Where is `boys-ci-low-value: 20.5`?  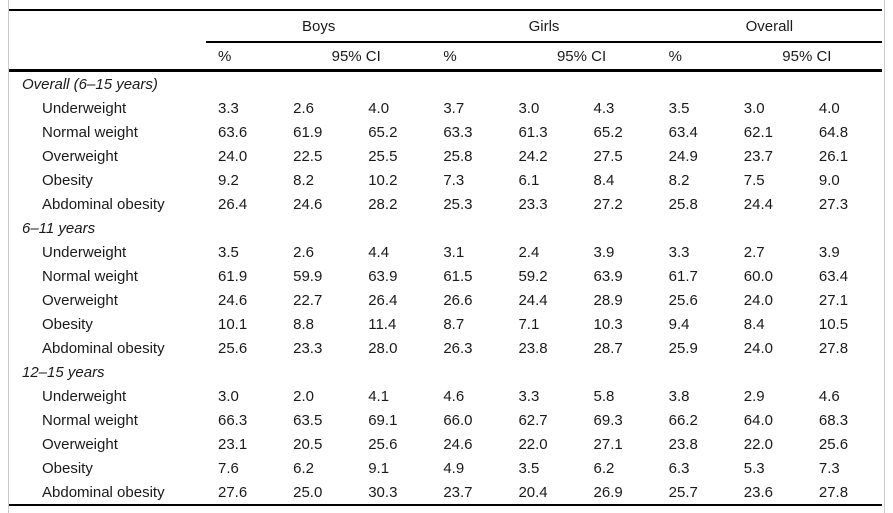
boys-ci-low-value: 20.5 is located at coordinates (308, 444).